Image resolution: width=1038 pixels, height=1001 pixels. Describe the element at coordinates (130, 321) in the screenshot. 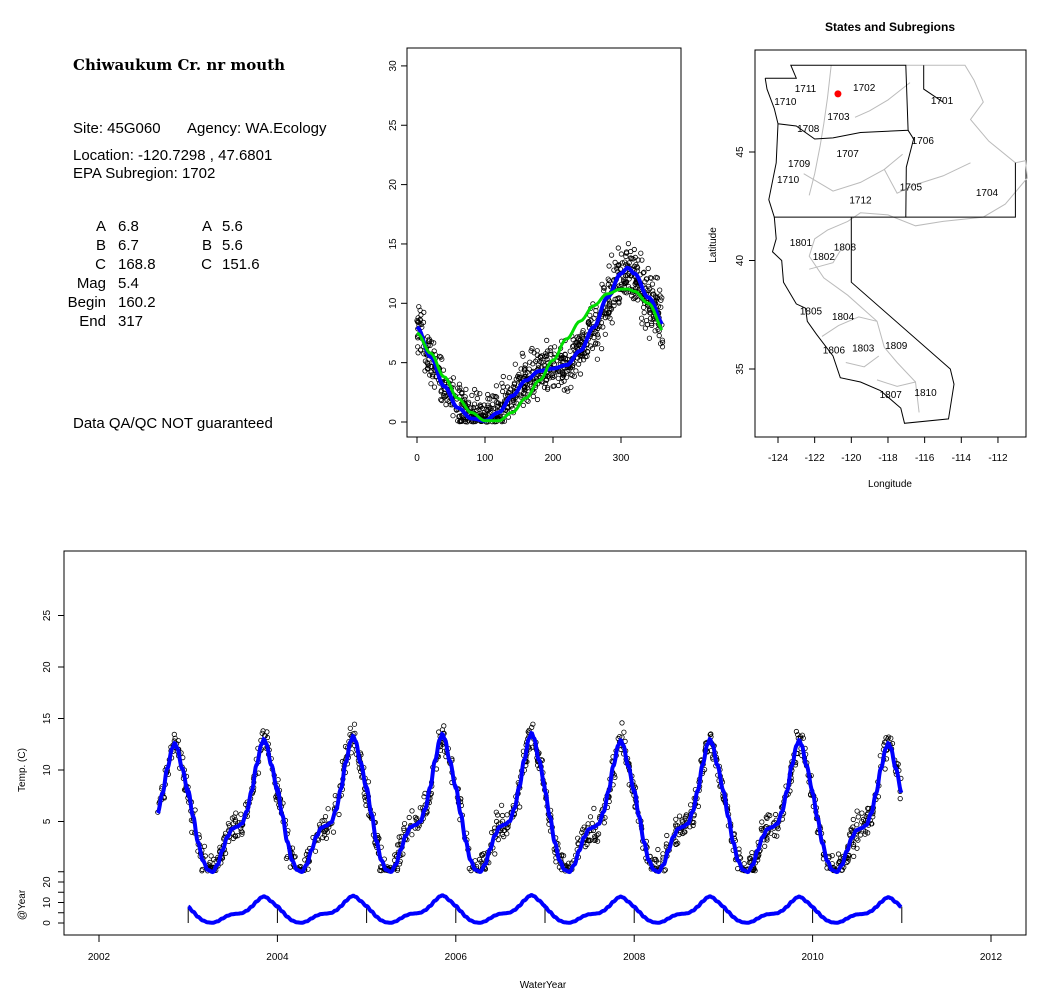

I see `param-value: 317` at that location.